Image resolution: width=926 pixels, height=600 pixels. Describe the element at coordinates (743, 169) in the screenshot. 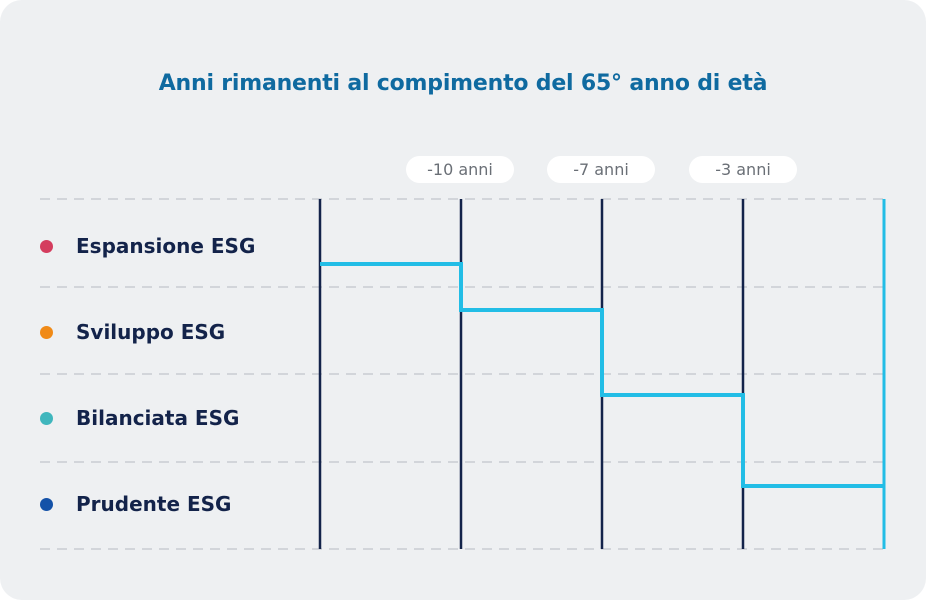

I see `marker-3-years: -3 anni` at that location.